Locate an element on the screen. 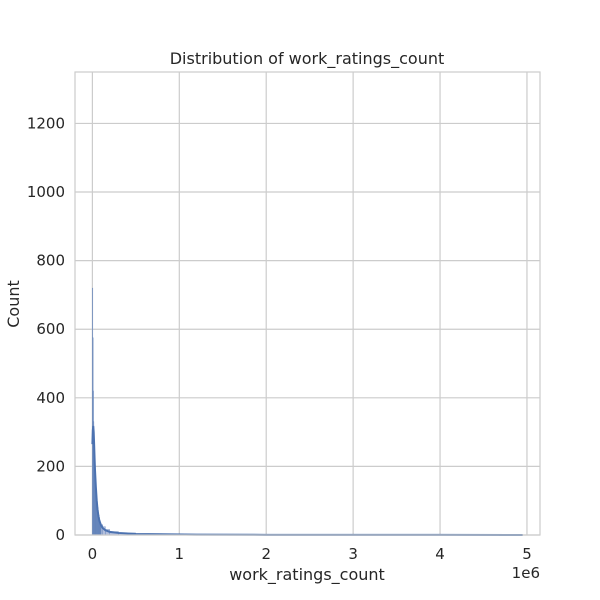 The height and width of the screenshot is (600, 600). y-axis-ticks: 0 200 400 600 800 1000 1200 is located at coordinates (46, 329).